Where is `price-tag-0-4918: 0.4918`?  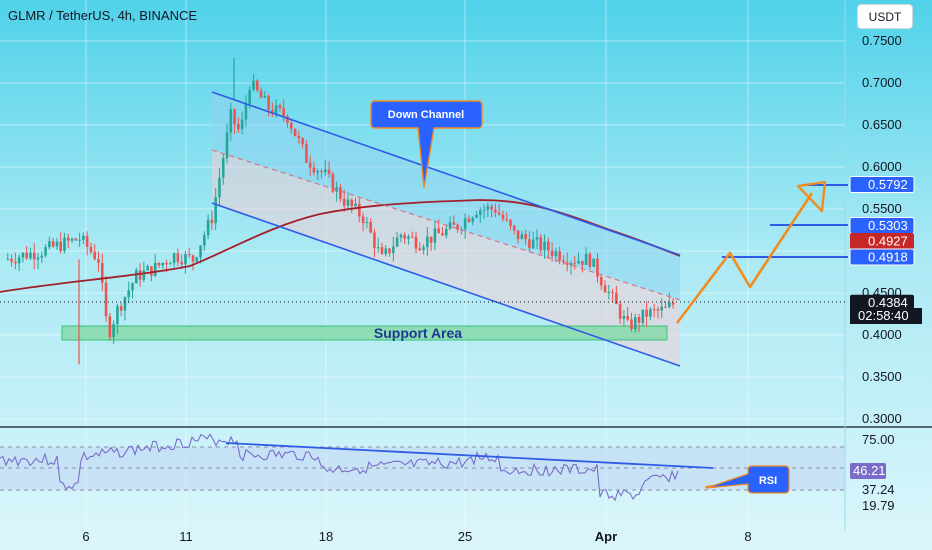 price-tag-0-4918: 0.4918 is located at coordinates (882, 257).